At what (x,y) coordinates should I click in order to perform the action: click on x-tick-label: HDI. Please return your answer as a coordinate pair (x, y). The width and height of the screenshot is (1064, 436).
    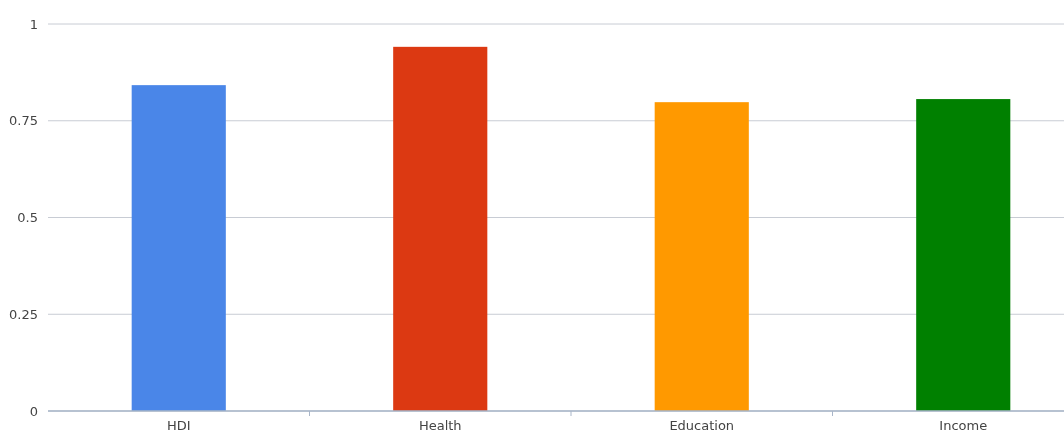
    Looking at the image, I should click on (178, 425).